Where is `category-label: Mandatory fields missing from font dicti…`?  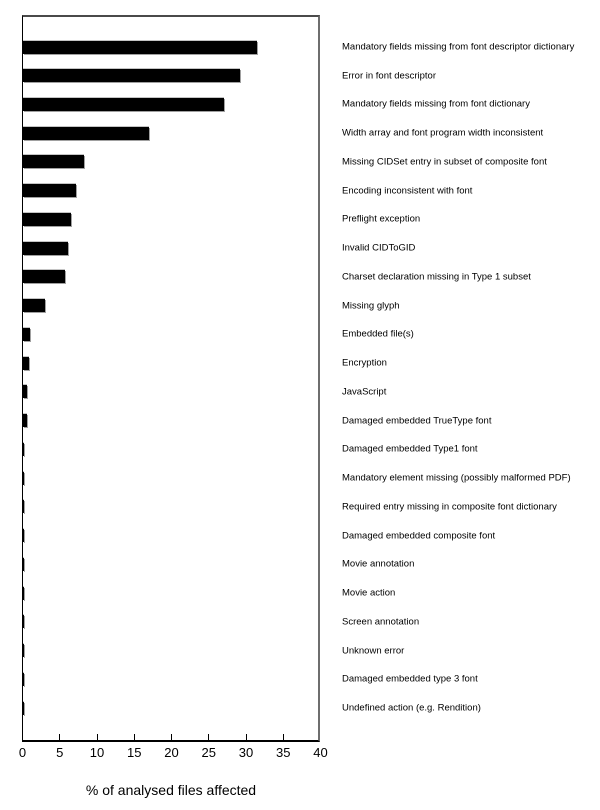
category-label: Mandatory fields missing from font dicti… is located at coordinates (436, 104).